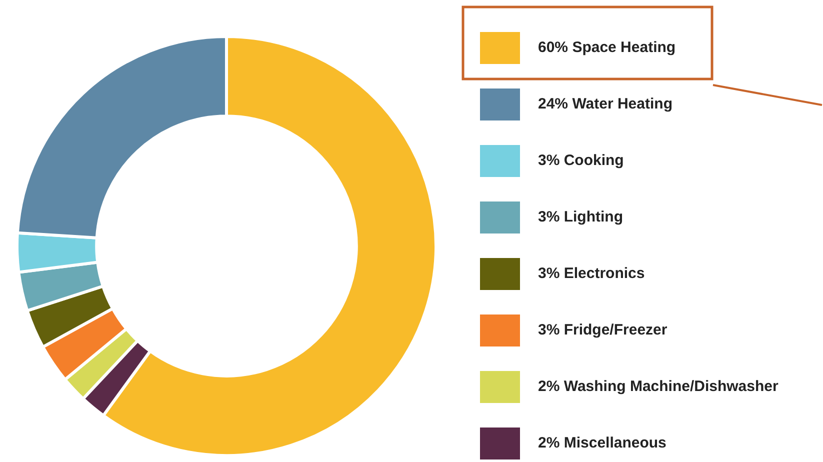 The width and height of the screenshot is (823, 462). I want to click on legend-label: 60% Space Heating, so click(607, 47).